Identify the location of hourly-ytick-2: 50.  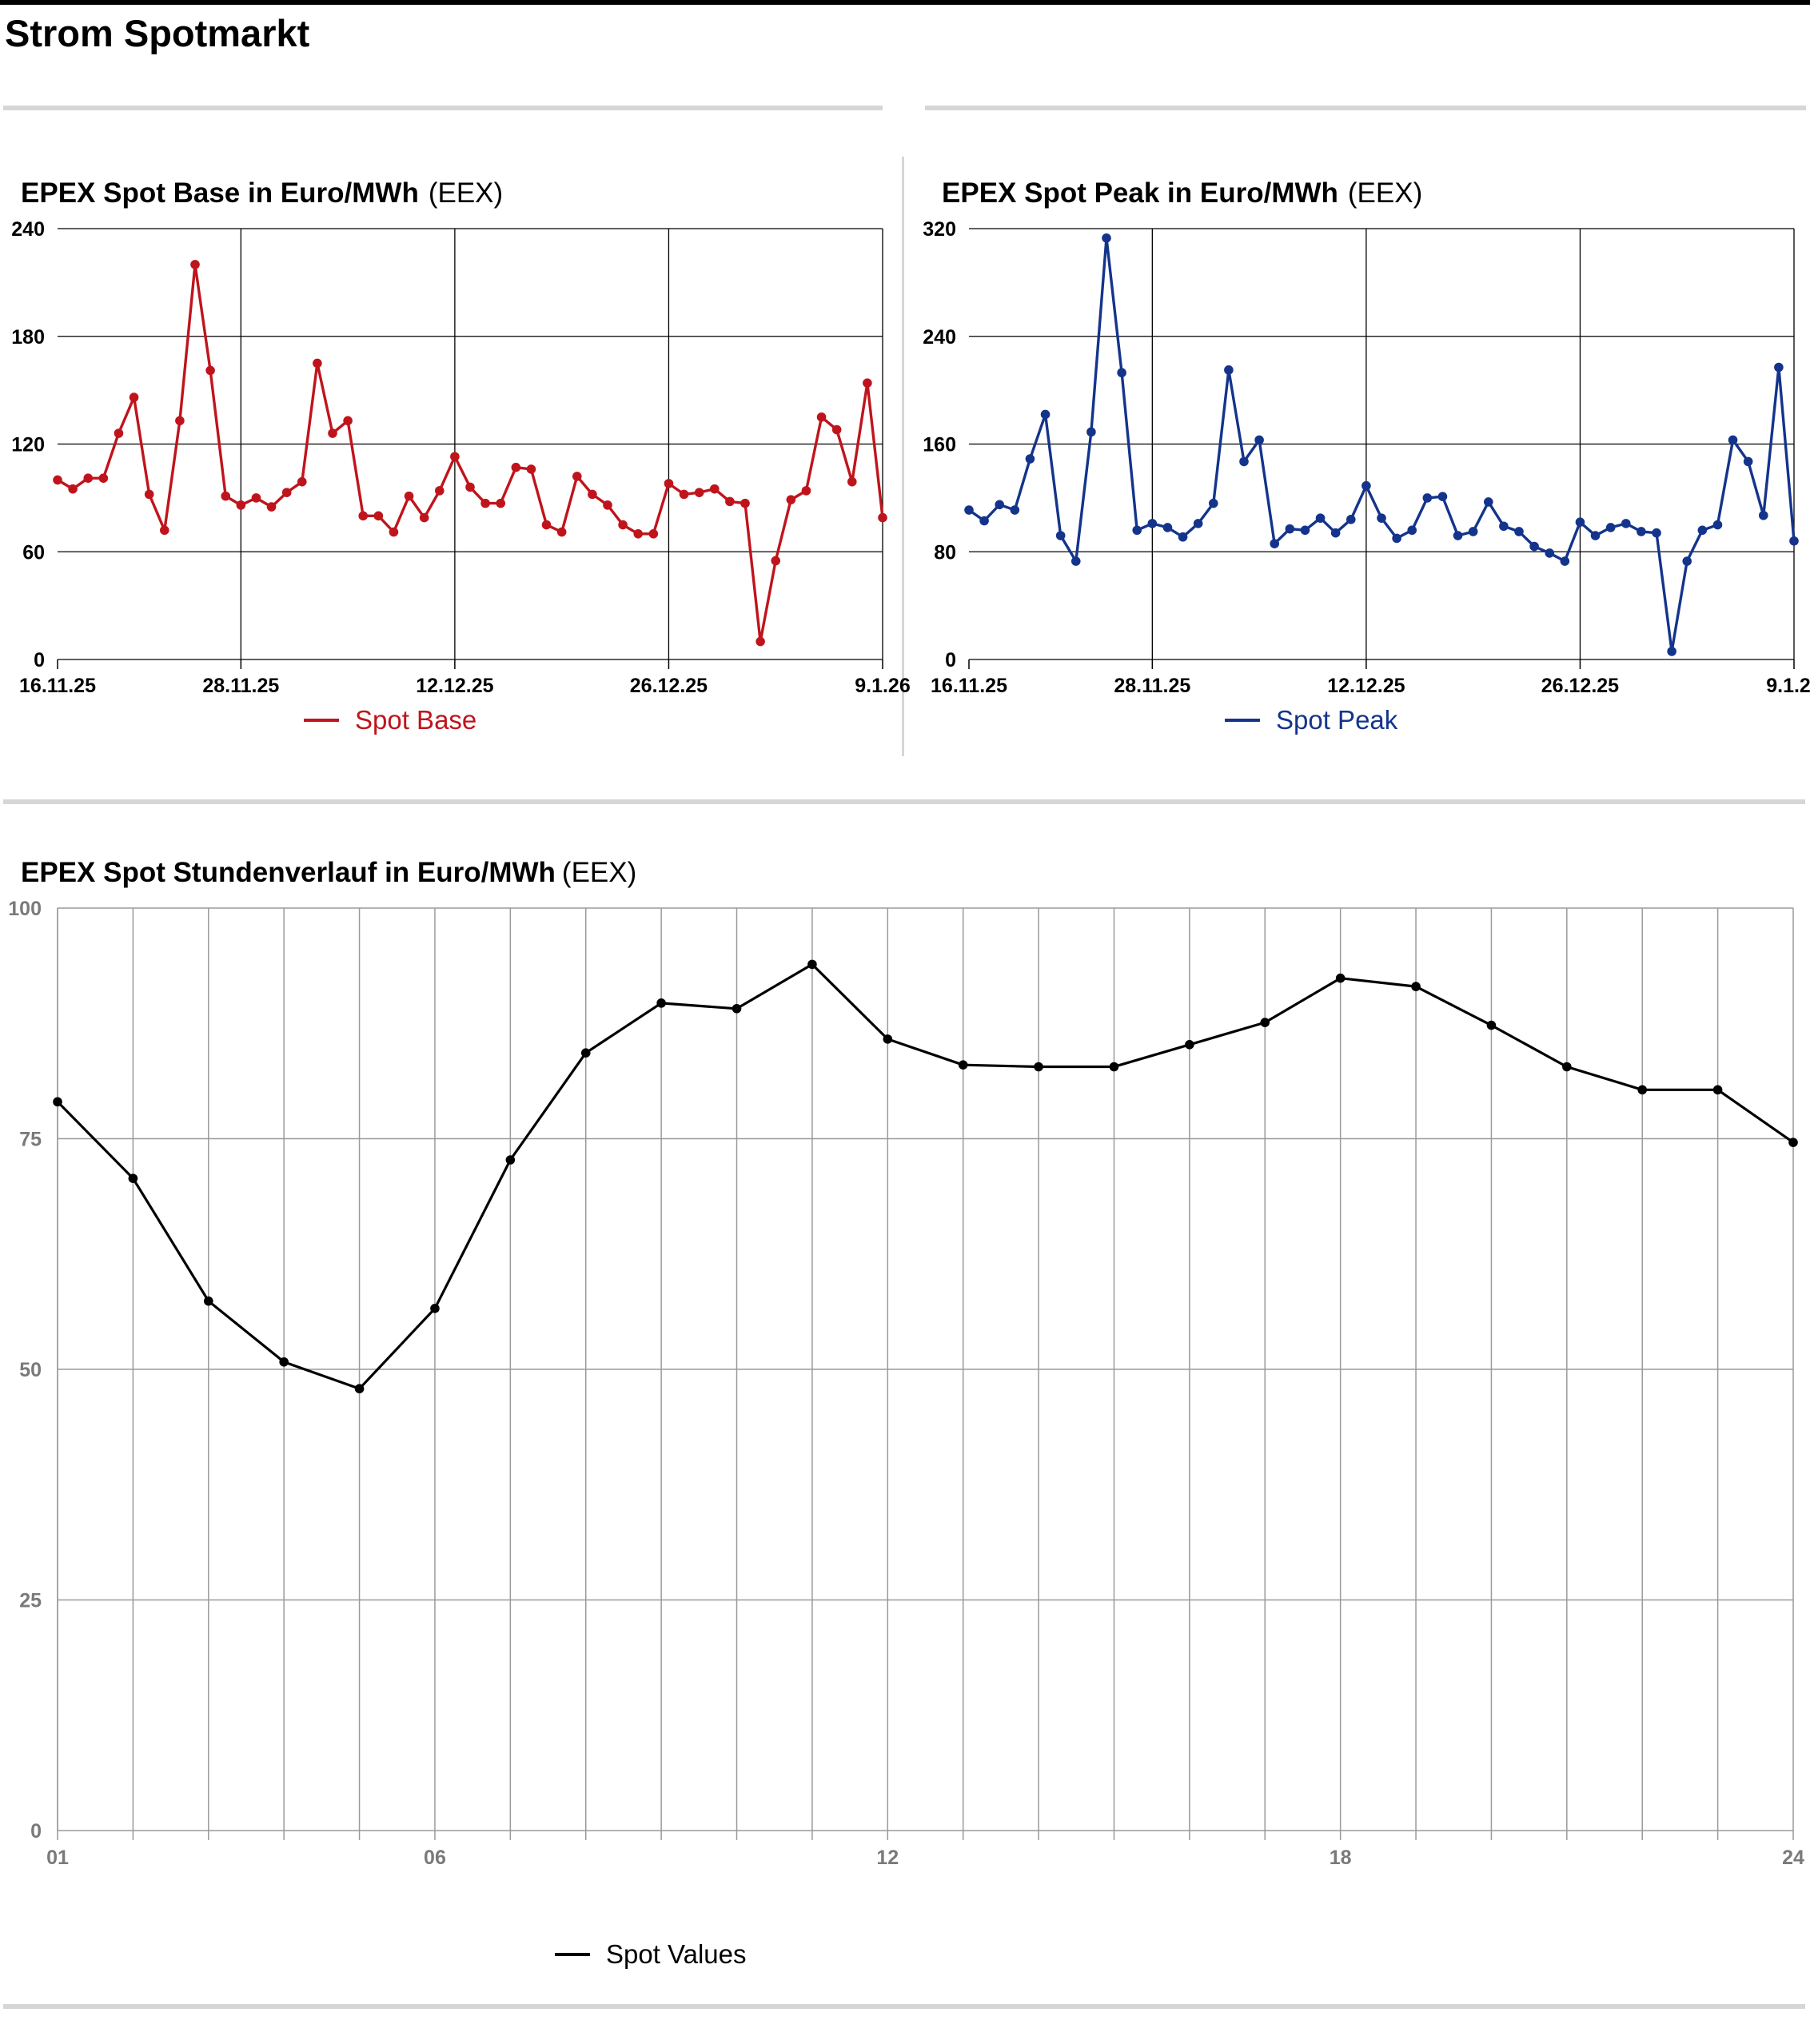
(30, 1370).